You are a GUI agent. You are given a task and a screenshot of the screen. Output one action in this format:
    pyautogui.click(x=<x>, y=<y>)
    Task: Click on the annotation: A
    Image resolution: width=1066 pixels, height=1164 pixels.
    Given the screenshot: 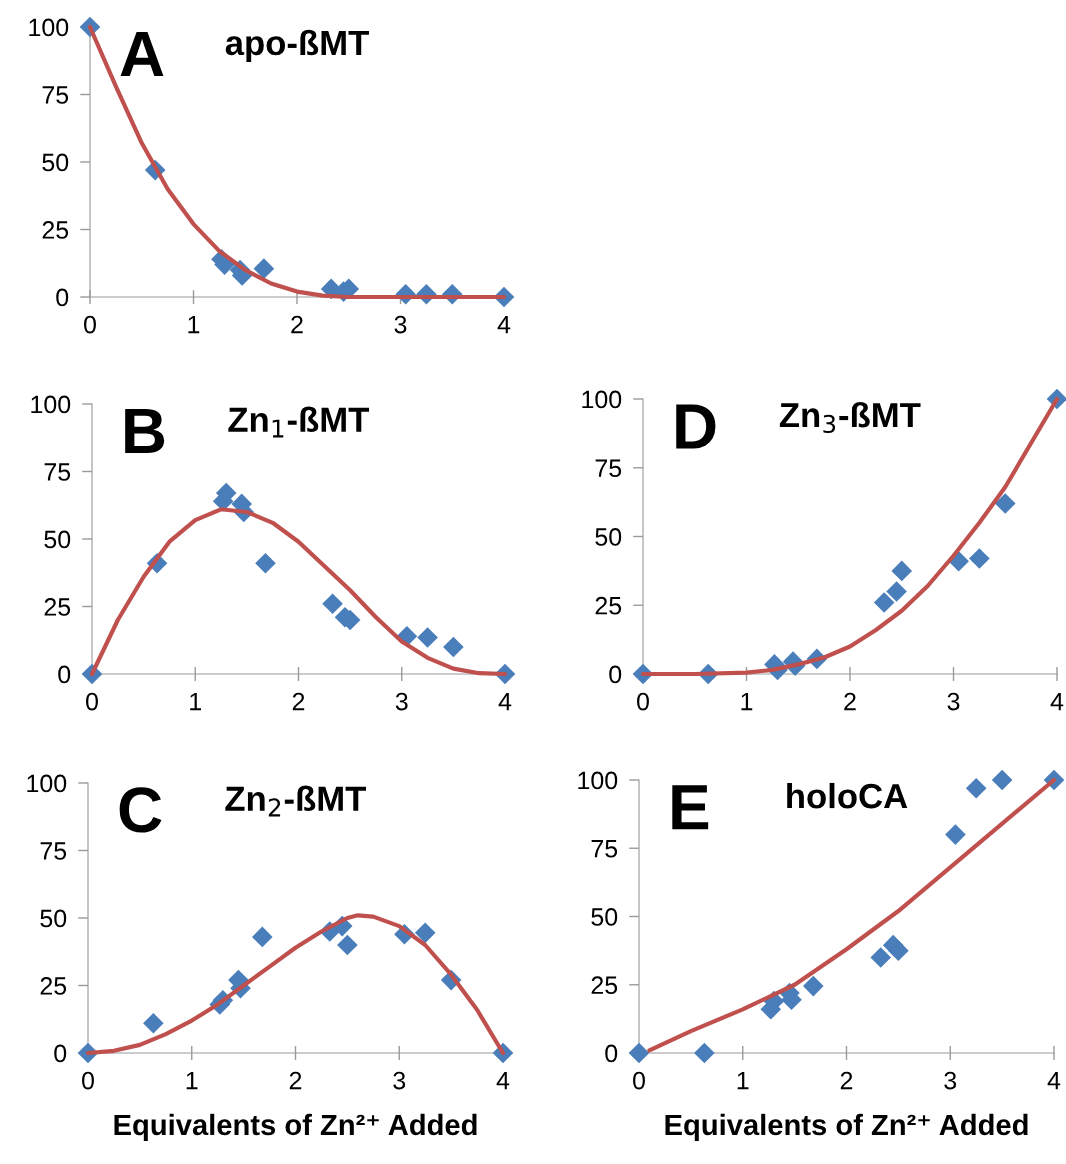 What is the action you would take?
    pyautogui.click(x=142, y=53)
    